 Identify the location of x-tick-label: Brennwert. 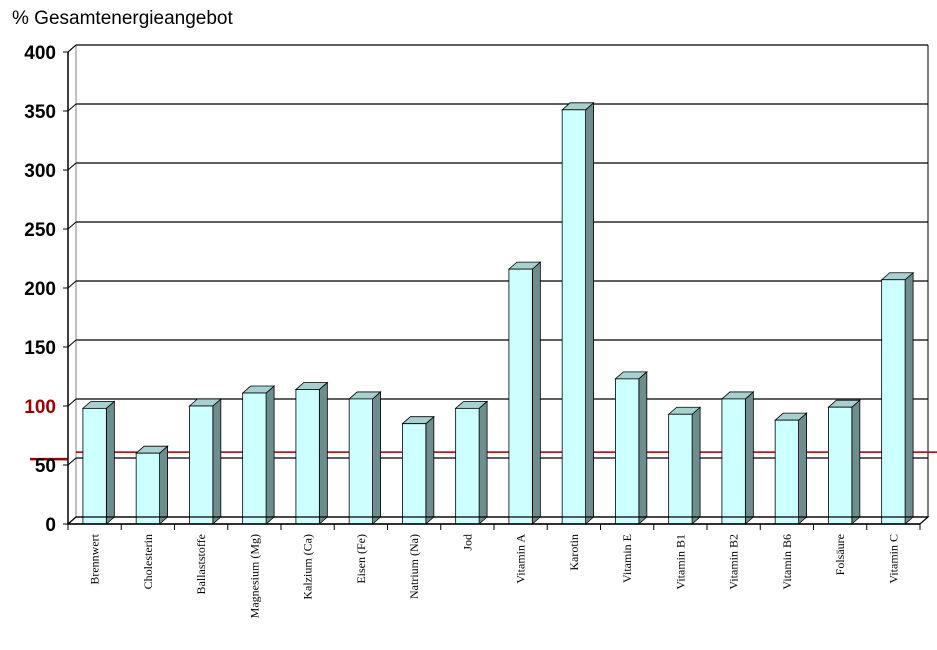
(95, 558).